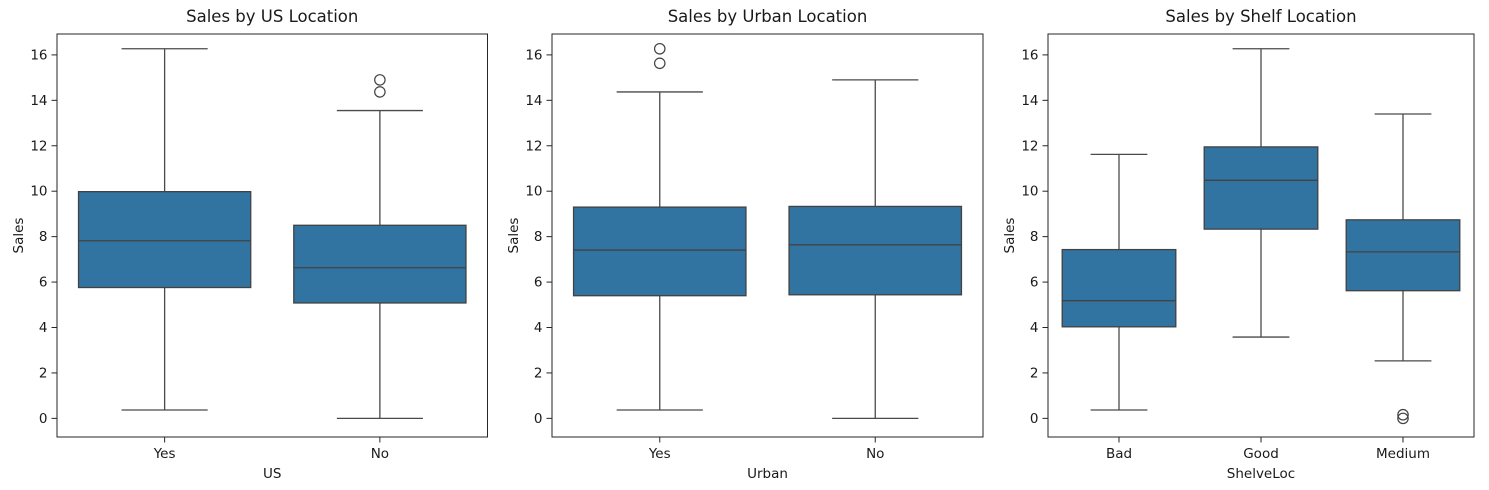  I want to click on box-shelveloc-bad: Bad, so click(1119, 307).